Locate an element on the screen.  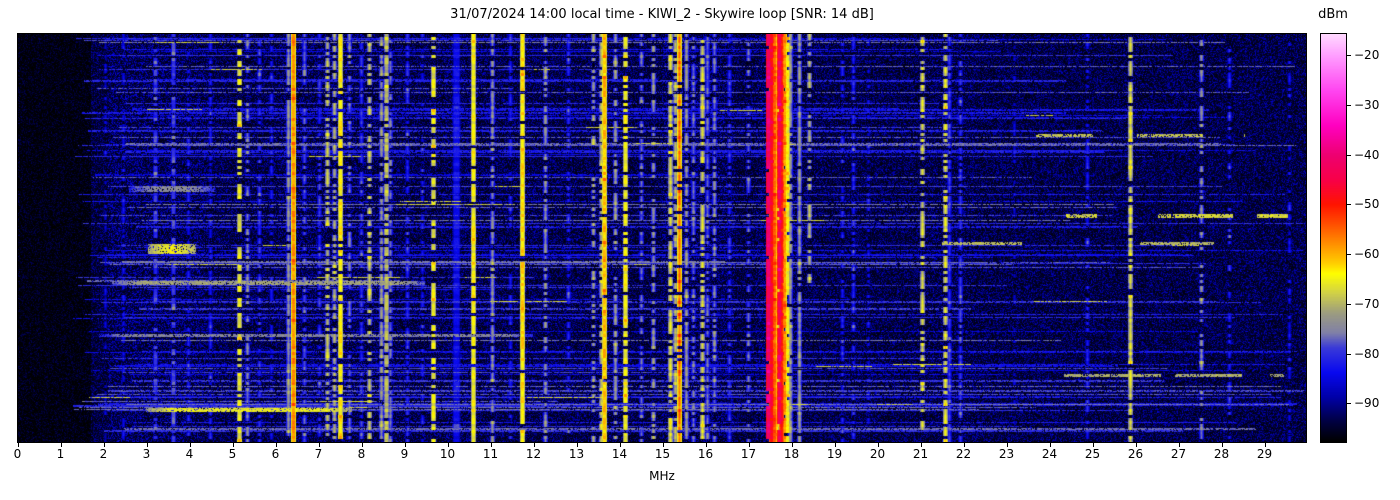
colorbar-unit-label: dBm is located at coordinates (1333, 14).